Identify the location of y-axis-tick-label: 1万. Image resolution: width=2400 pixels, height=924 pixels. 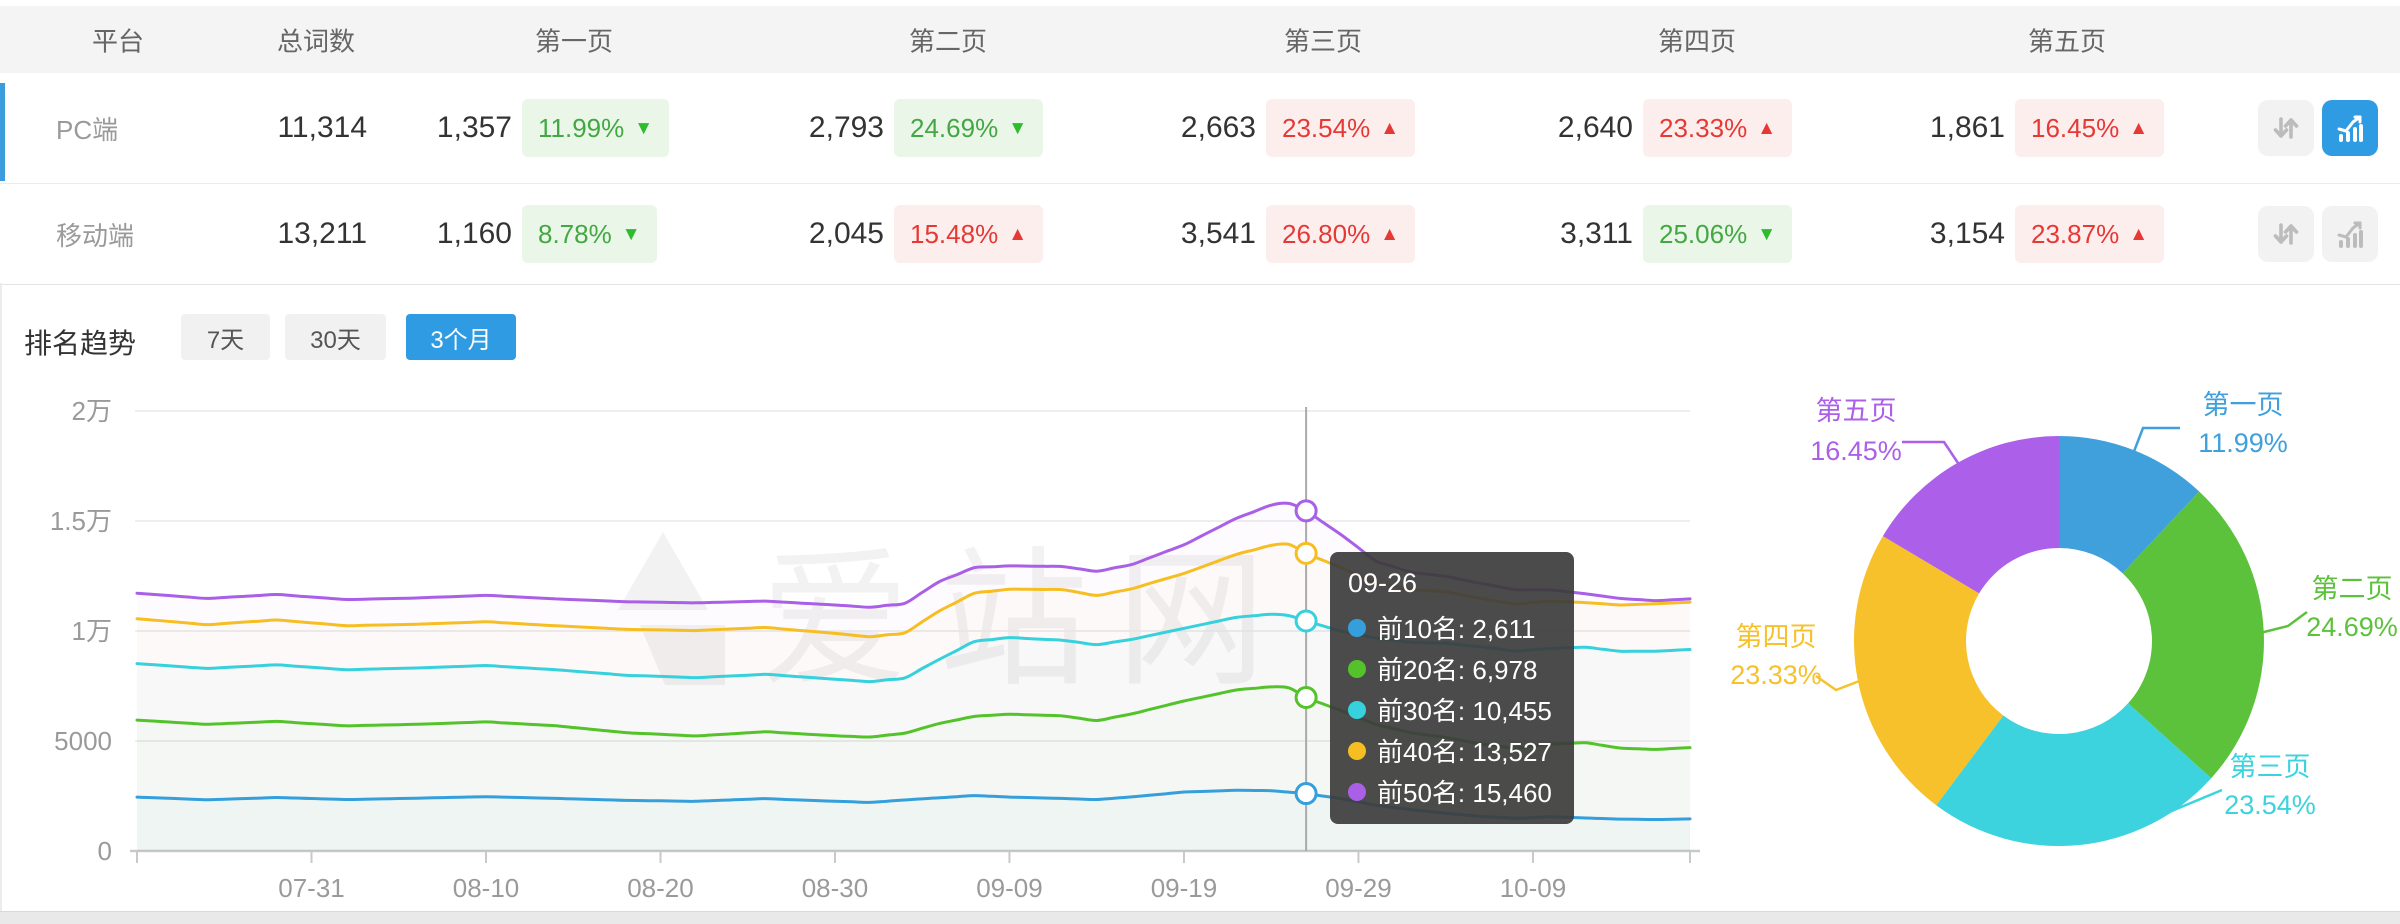
(92, 631).